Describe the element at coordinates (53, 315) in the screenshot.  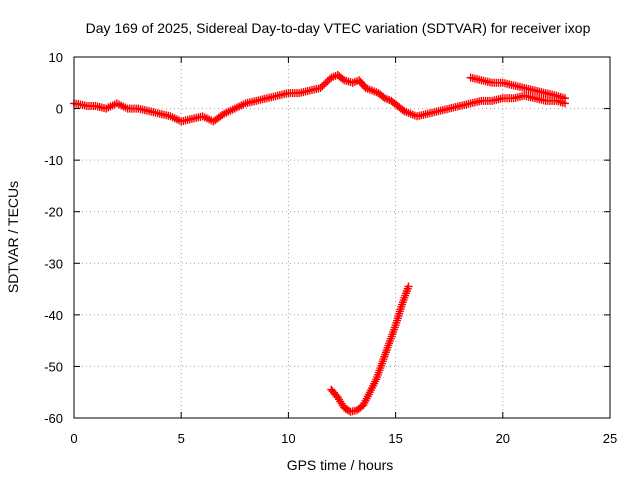
I see `y-tick-label: -40` at that location.